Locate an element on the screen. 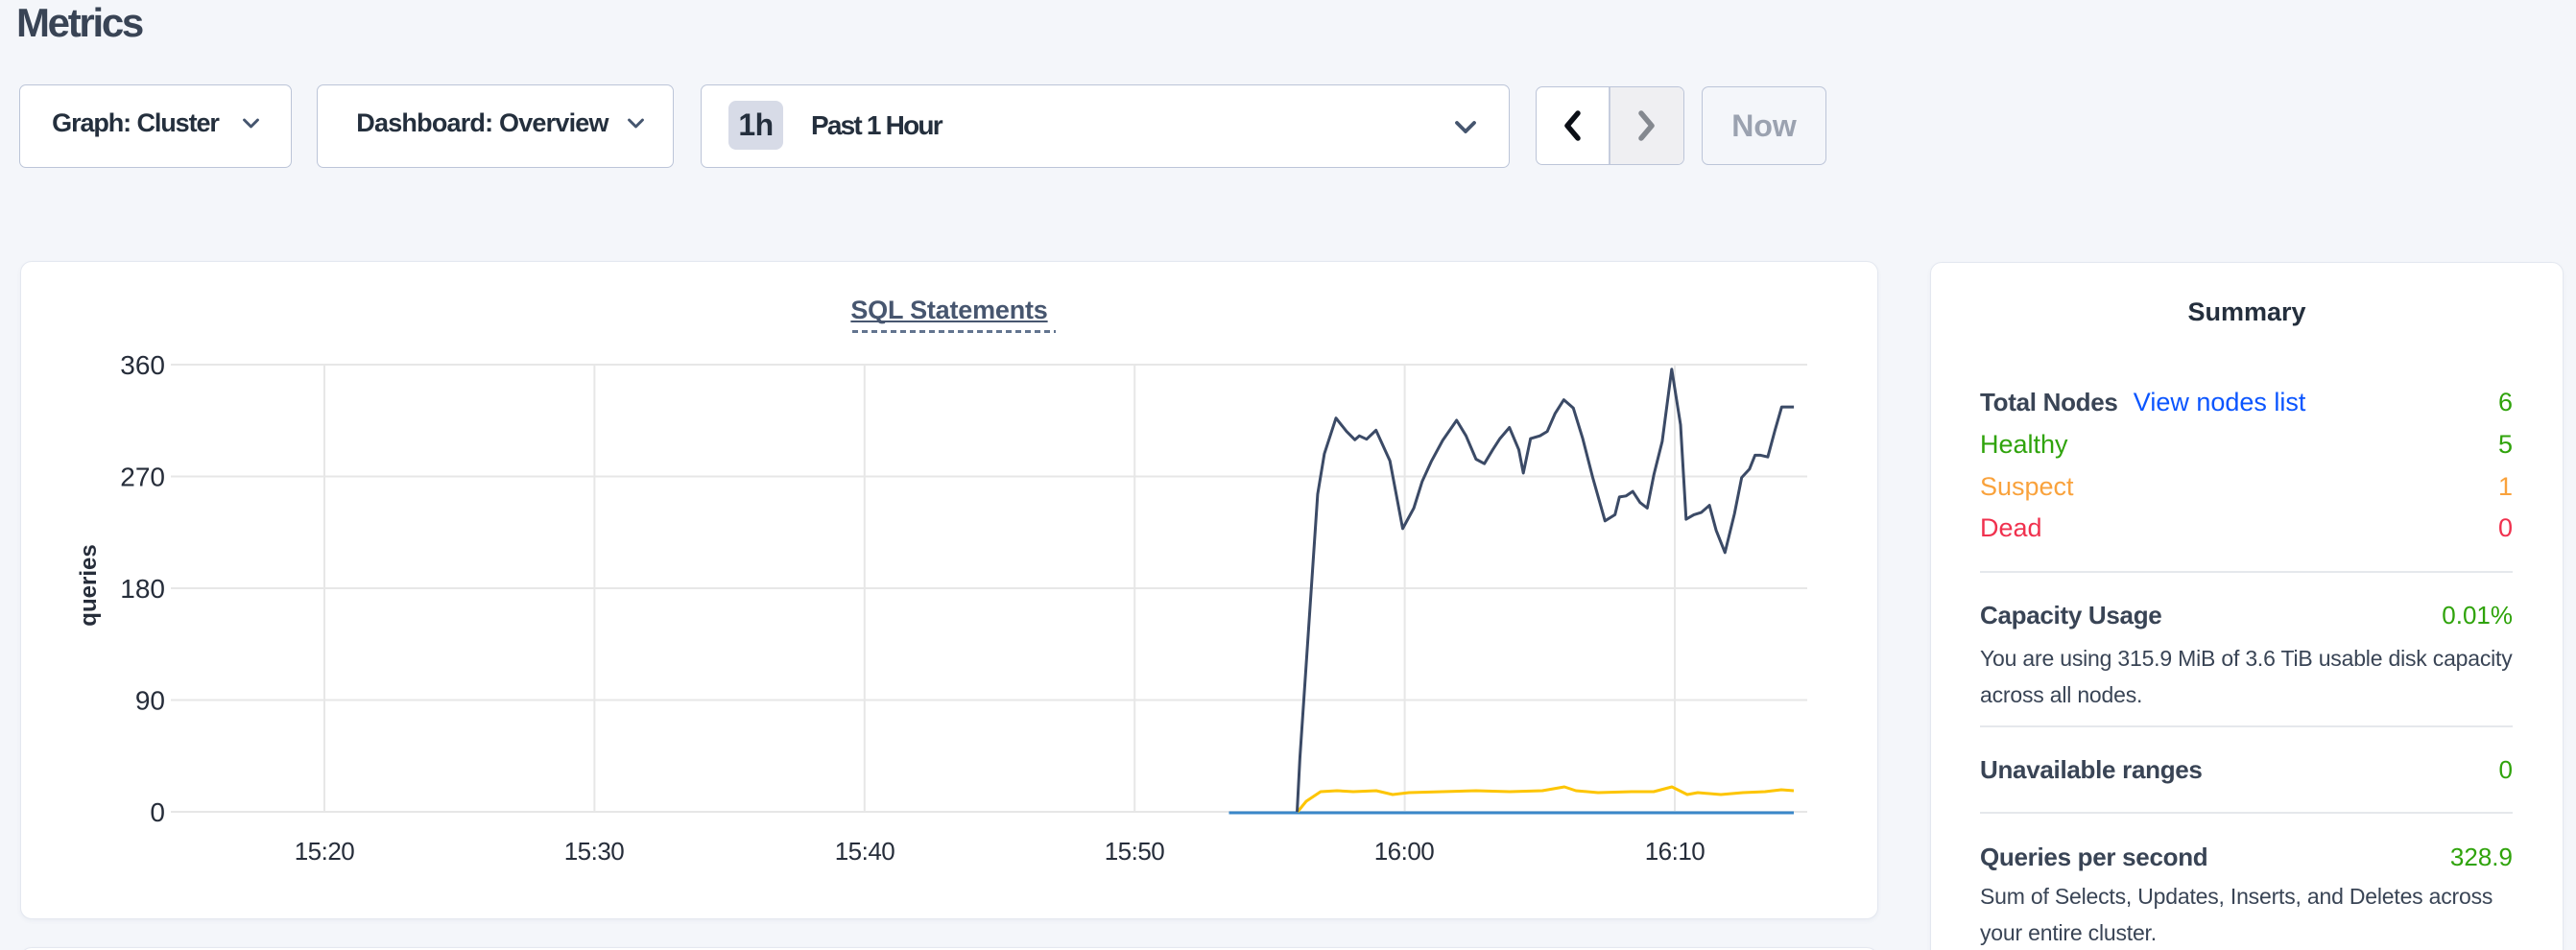 This screenshot has width=2576, height=950. svg-text: queries is located at coordinates (89, 585).